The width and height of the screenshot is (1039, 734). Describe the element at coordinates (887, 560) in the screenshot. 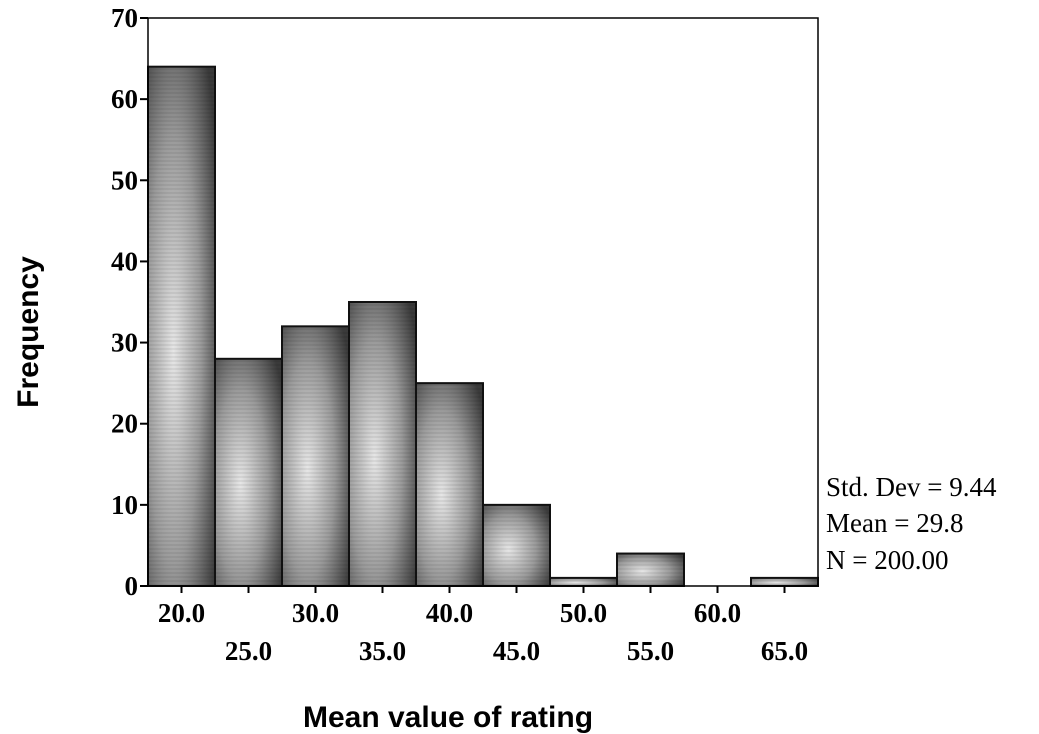

I see `stats-n: N = 200.00` at that location.